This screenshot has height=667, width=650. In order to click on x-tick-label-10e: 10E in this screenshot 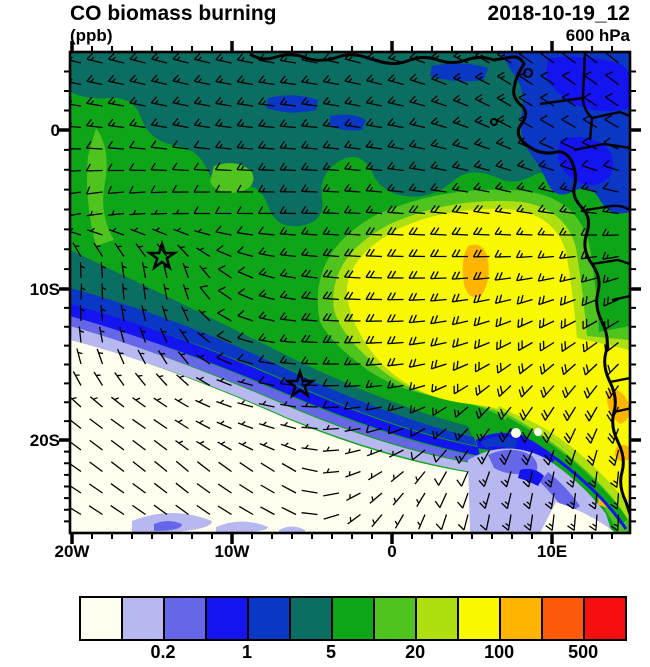, I will do `click(552, 551)`.